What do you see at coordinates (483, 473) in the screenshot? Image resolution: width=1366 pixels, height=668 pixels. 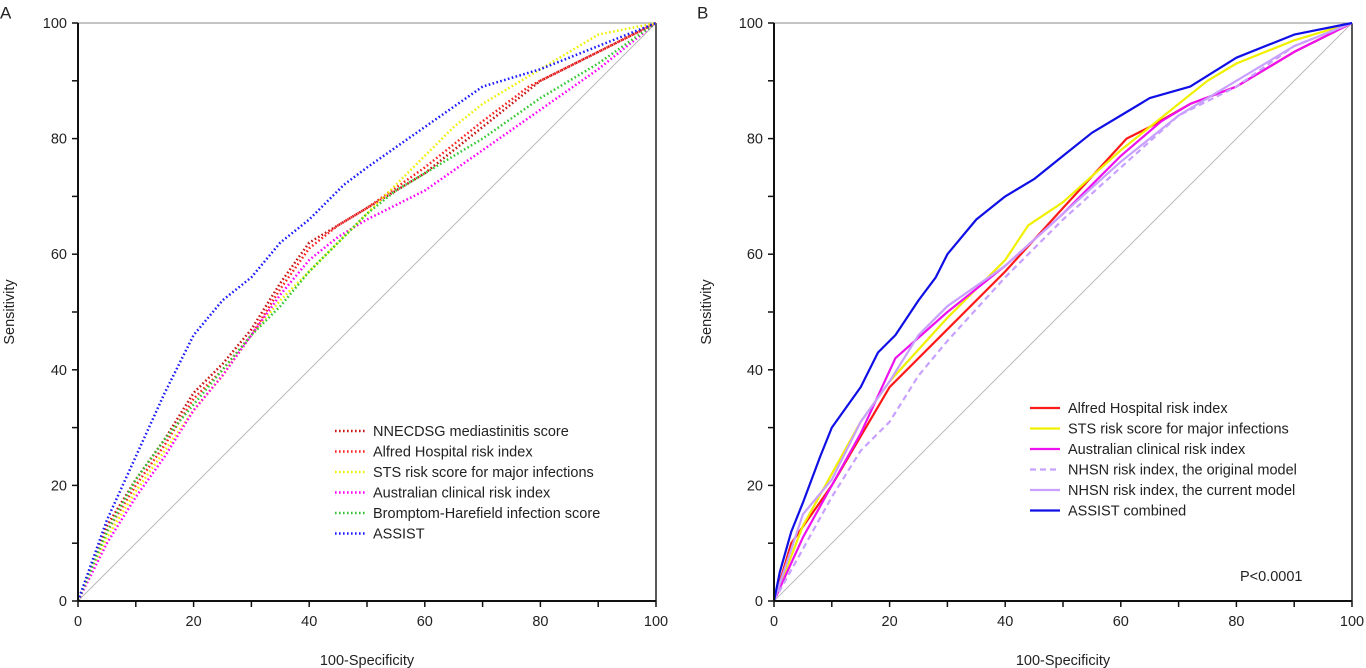 I see `legend-label-2: STS risk score for major infections` at bounding box center [483, 473].